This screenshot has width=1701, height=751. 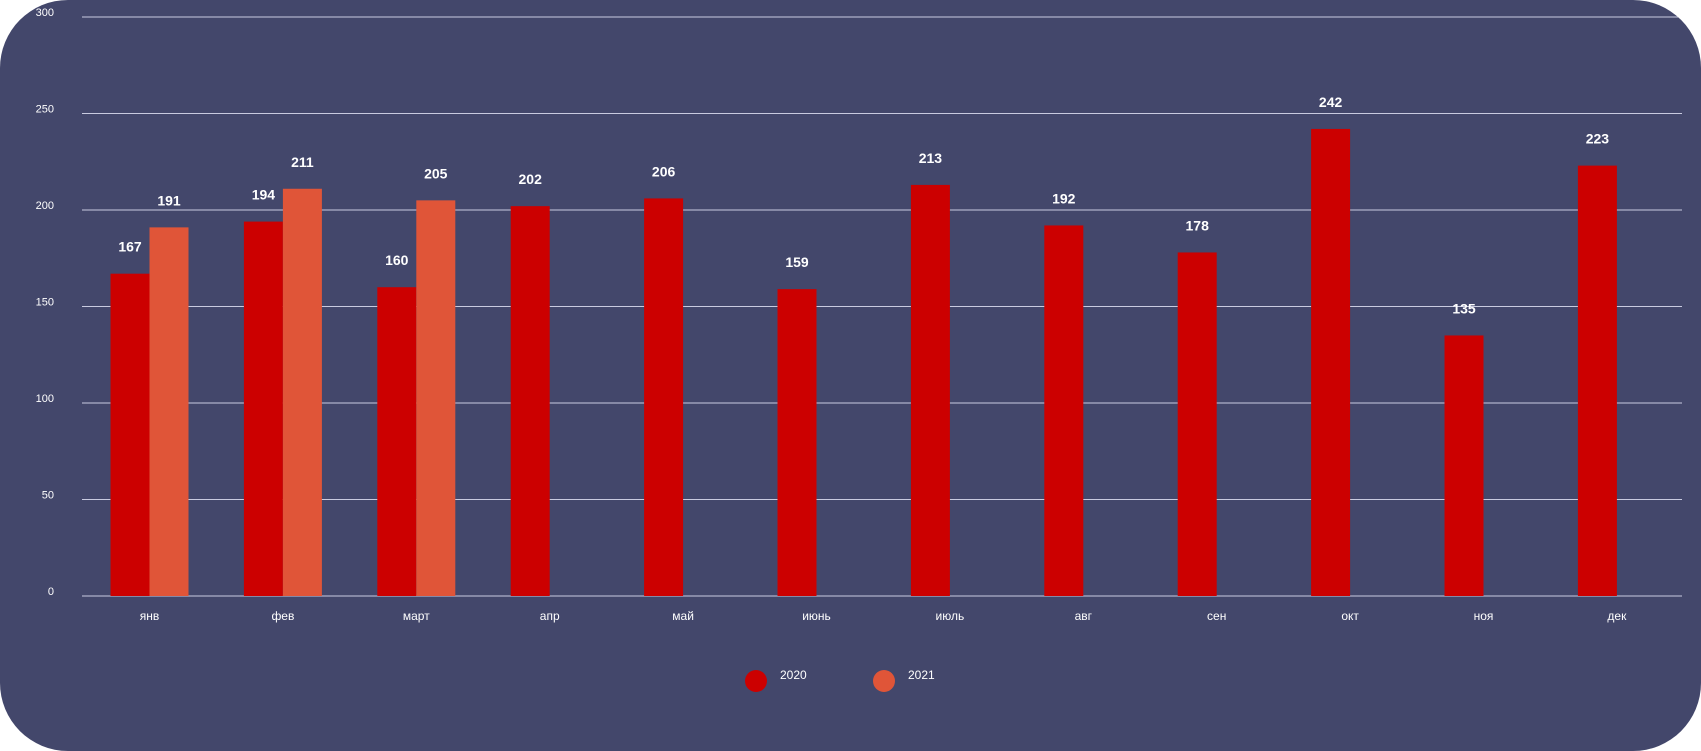 What do you see at coordinates (683, 616) in the screenshot?
I see `x-tick-label-4: май` at bounding box center [683, 616].